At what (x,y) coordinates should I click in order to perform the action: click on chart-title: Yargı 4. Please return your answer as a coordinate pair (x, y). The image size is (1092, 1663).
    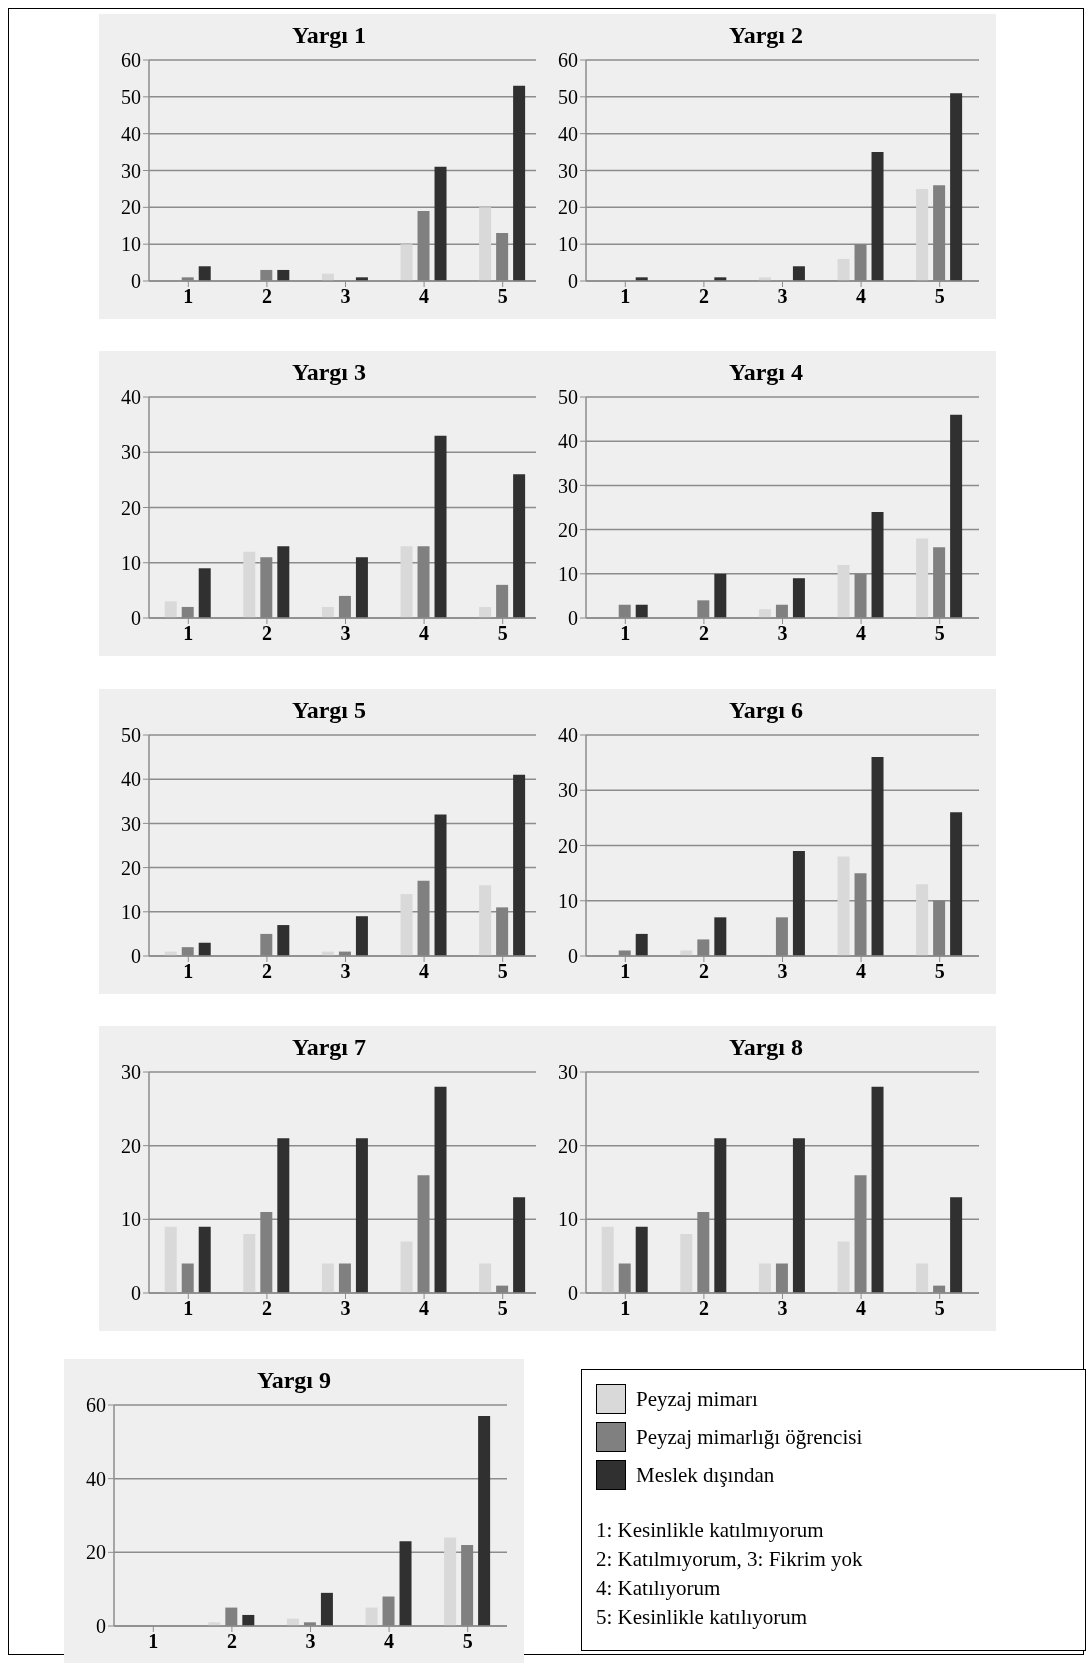
    Looking at the image, I should click on (766, 372).